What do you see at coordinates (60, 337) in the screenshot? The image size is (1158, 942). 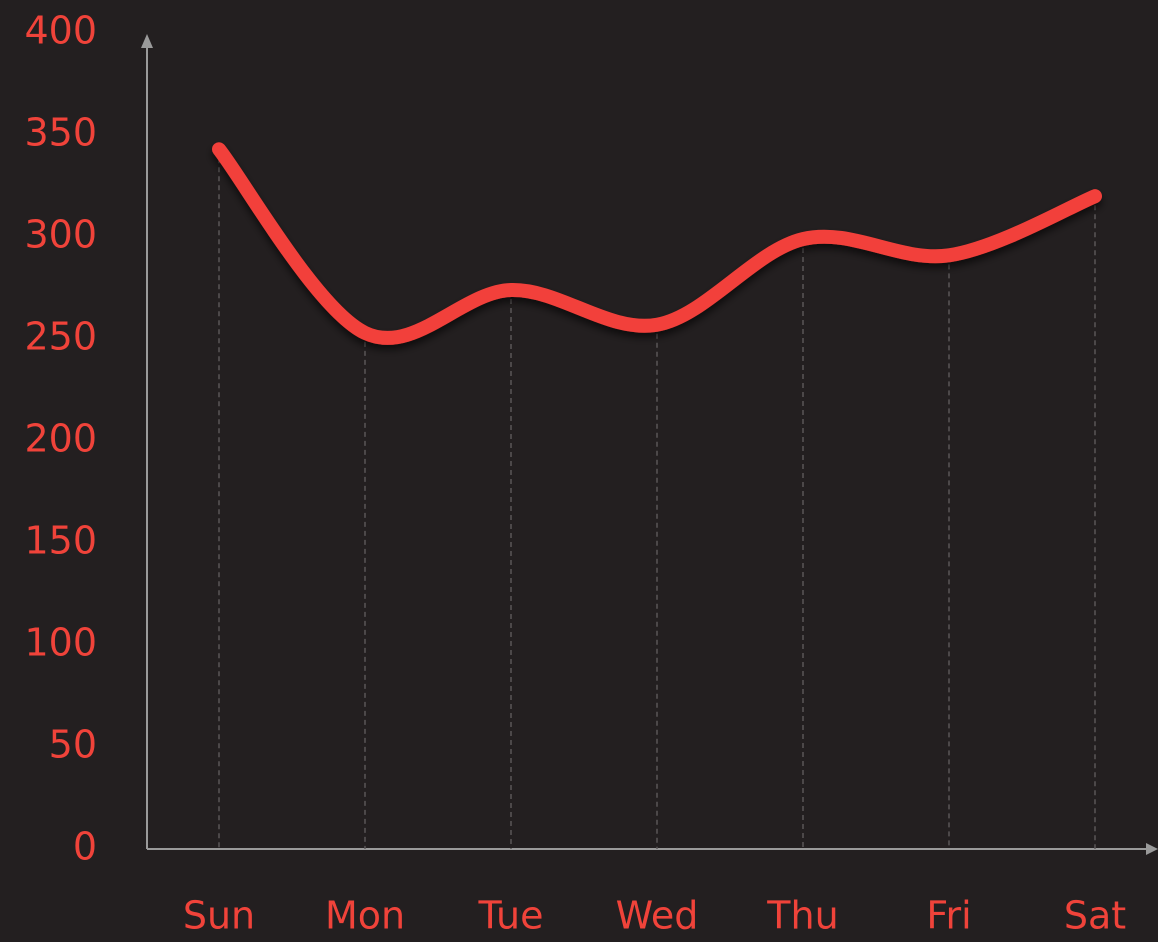 I see `y-tick-label: 250` at bounding box center [60, 337].